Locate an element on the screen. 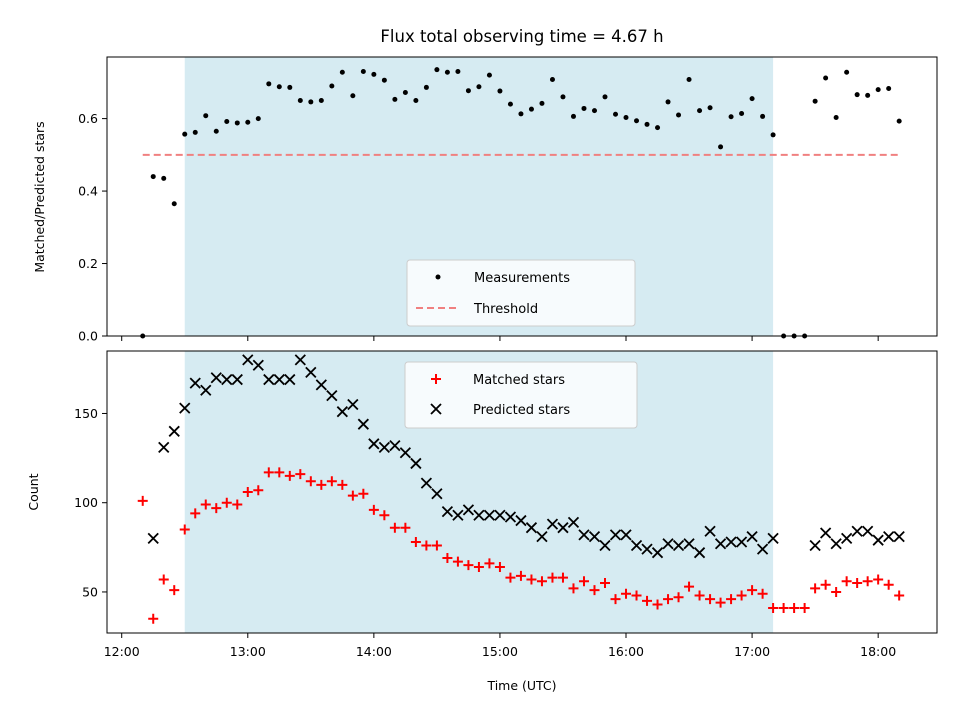 The image size is (960, 720). top-y-ticks: 0.0 0.2 0.4 0.6 is located at coordinates (92, 227).